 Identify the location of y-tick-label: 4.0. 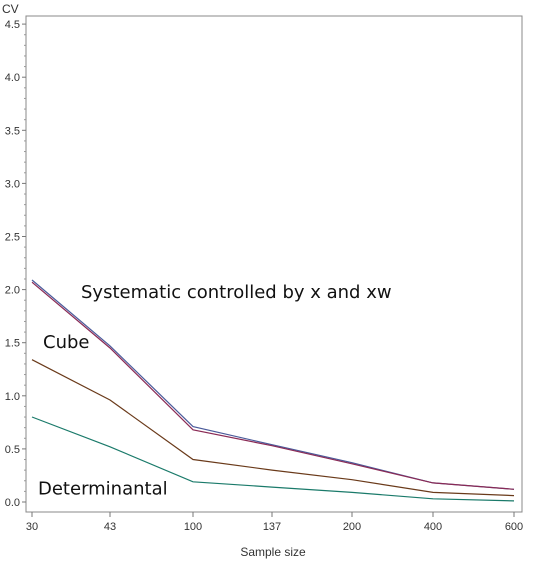
(12, 78).